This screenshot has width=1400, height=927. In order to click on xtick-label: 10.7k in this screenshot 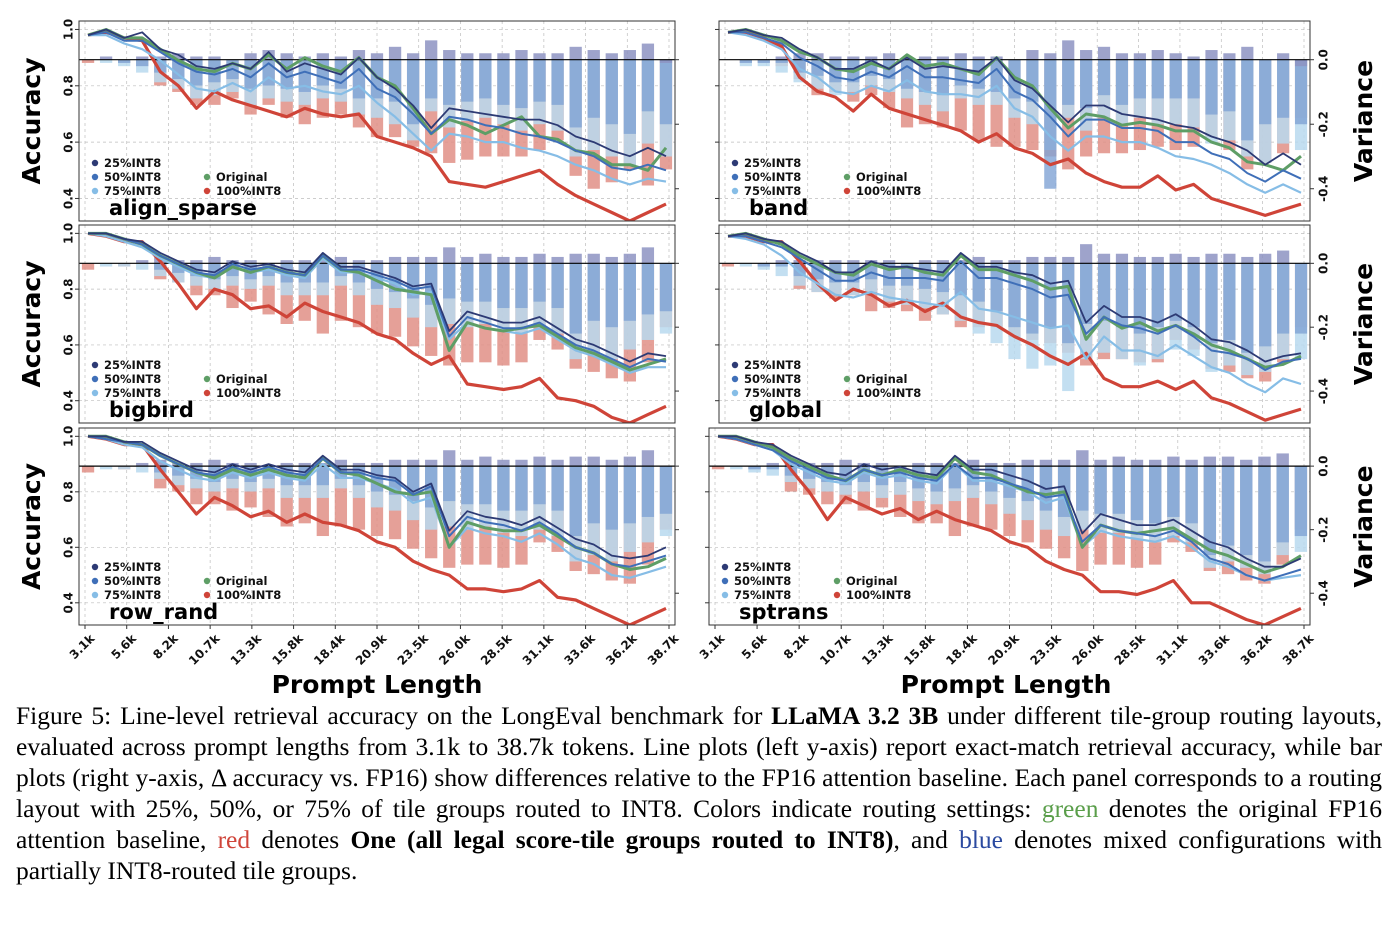, I will do `click(204, 649)`.